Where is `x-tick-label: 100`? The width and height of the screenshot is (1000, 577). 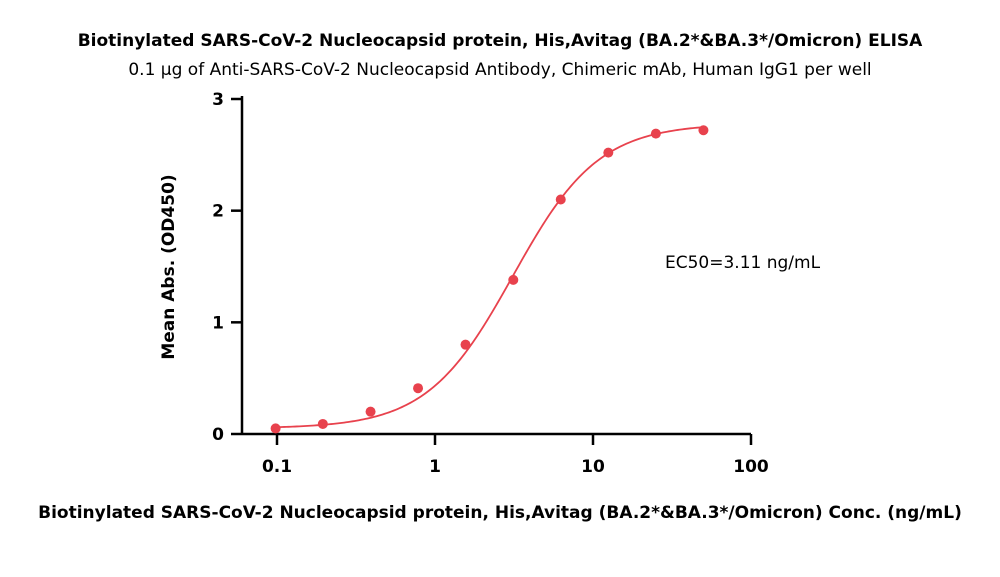 x-tick-label: 100 is located at coordinates (751, 467).